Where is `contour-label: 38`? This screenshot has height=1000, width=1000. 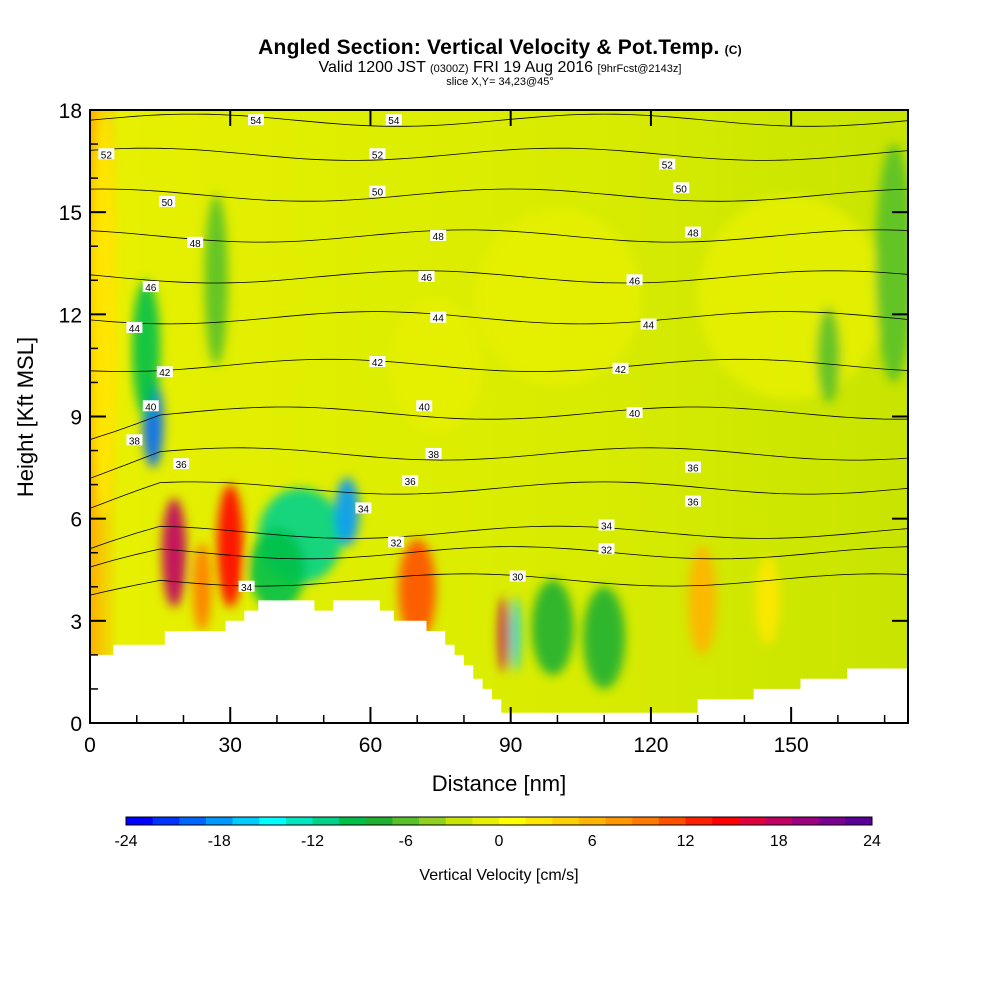
contour-label: 38 is located at coordinates (134, 440).